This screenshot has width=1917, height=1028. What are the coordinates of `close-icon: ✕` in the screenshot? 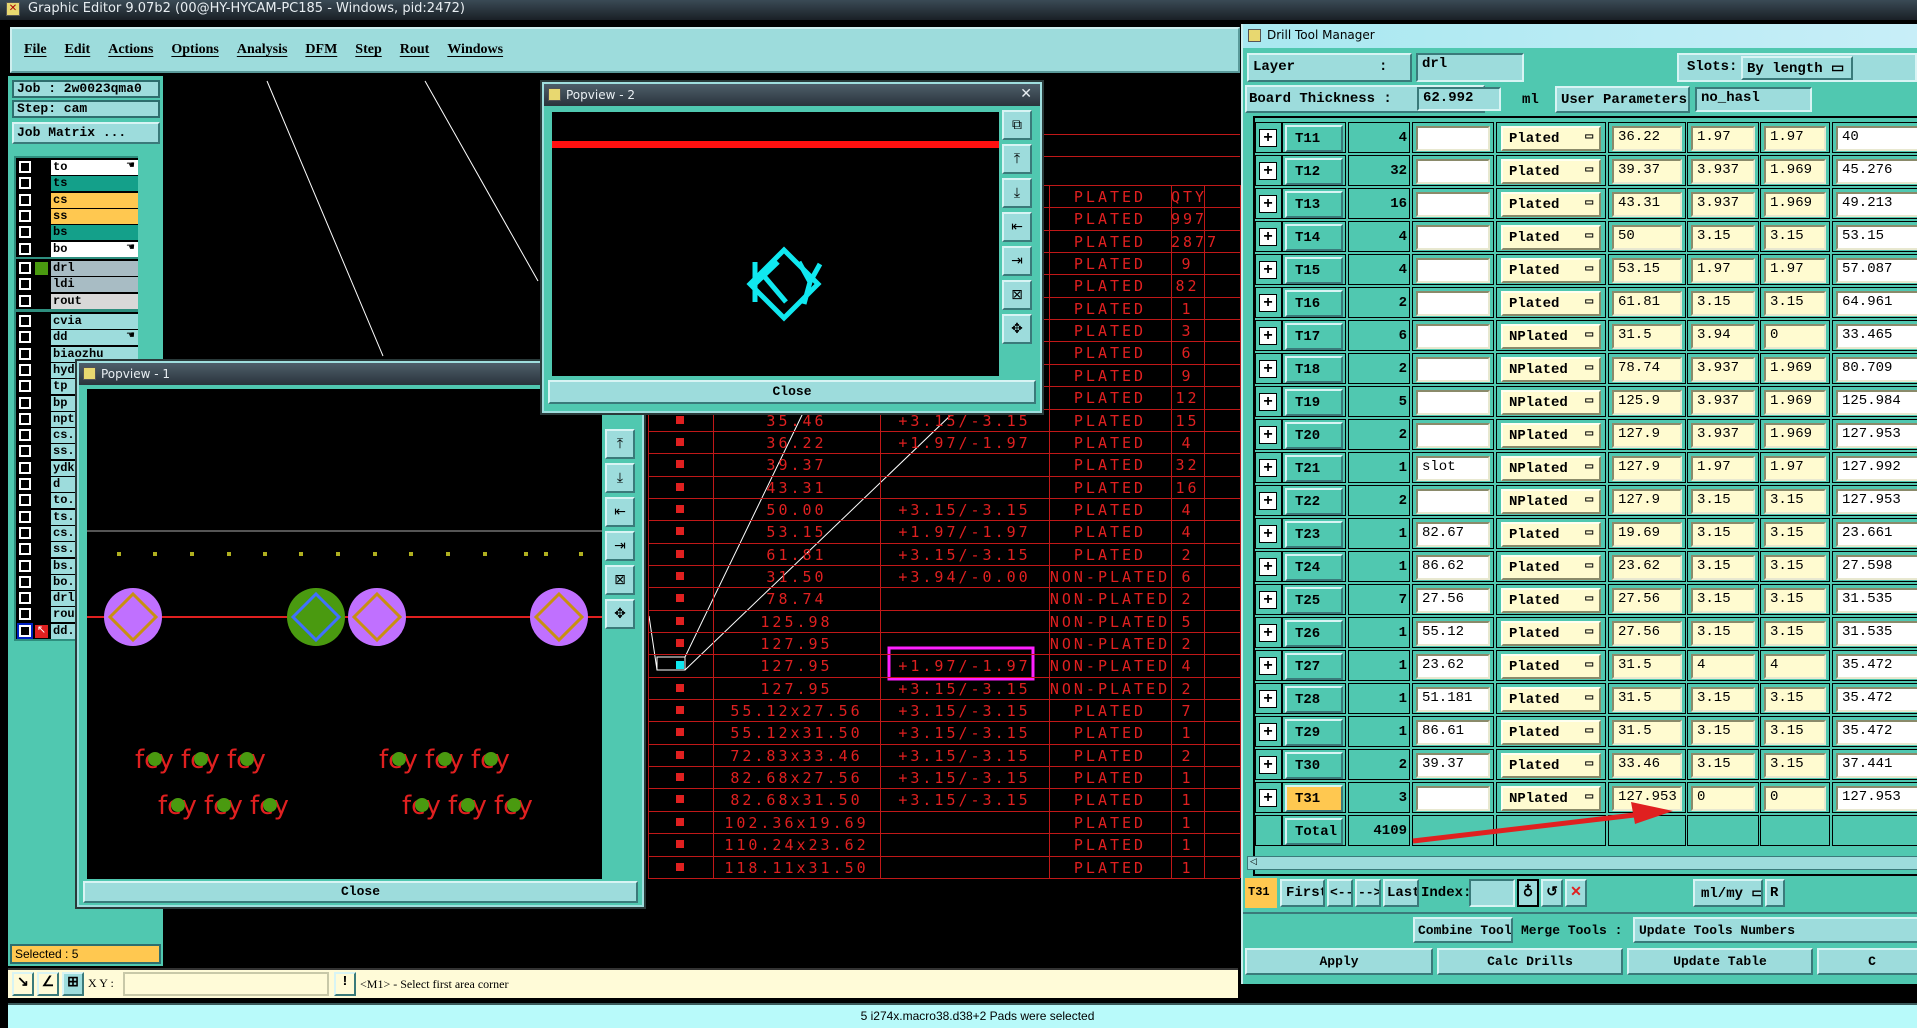 It's located at (1026, 94).